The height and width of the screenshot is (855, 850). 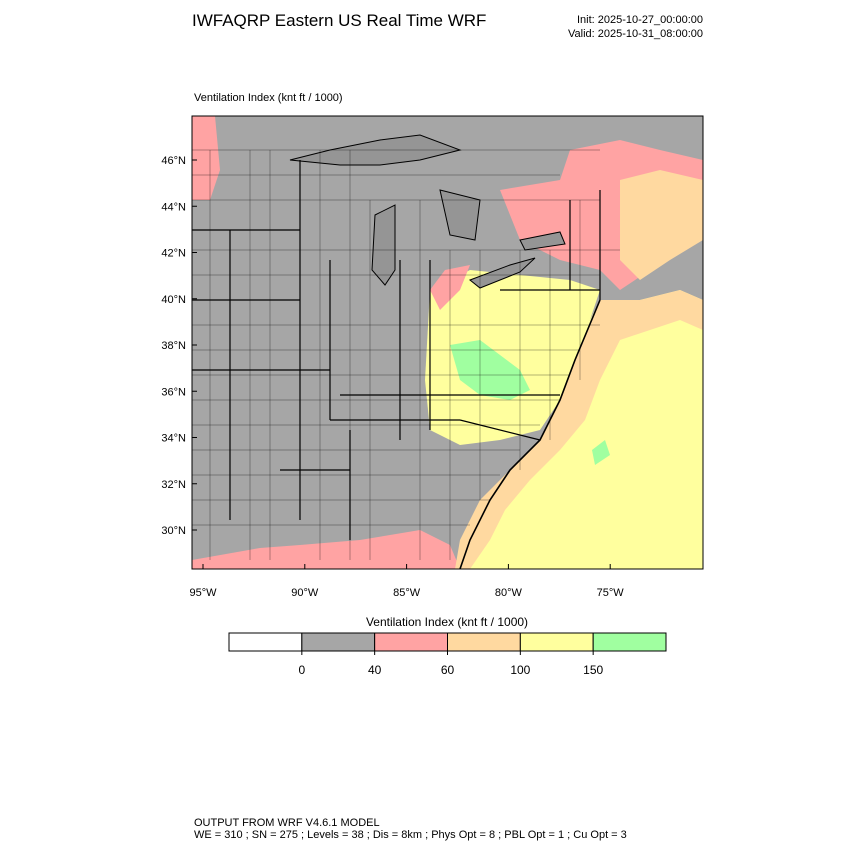 What do you see at coordinates (287, 823) in the screenshot?
I see `footer-line1: OUTPUT FROM WRF V4.6.1 MODEL` at bounding box center [287, 823].